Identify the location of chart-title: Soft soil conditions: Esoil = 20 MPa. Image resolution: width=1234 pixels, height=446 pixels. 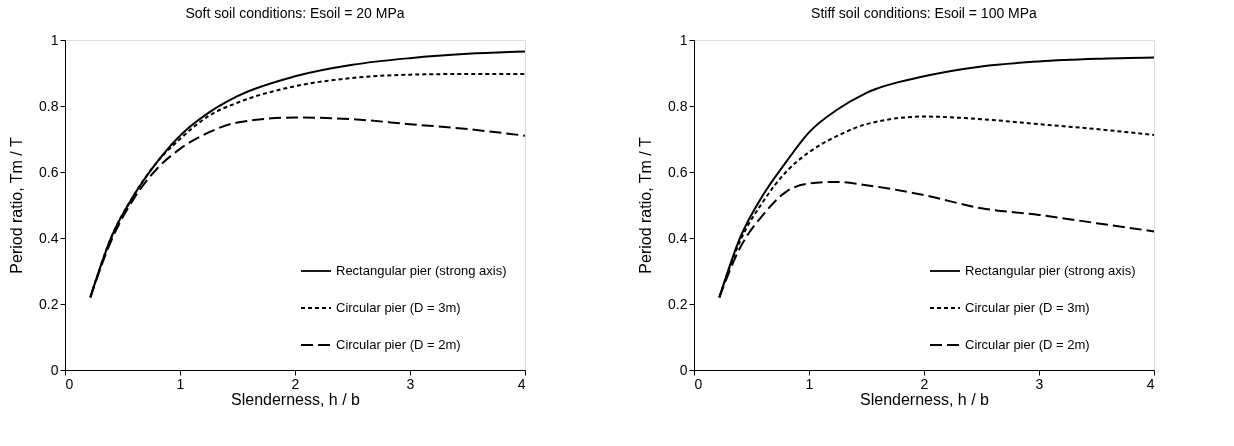
(295, 13).